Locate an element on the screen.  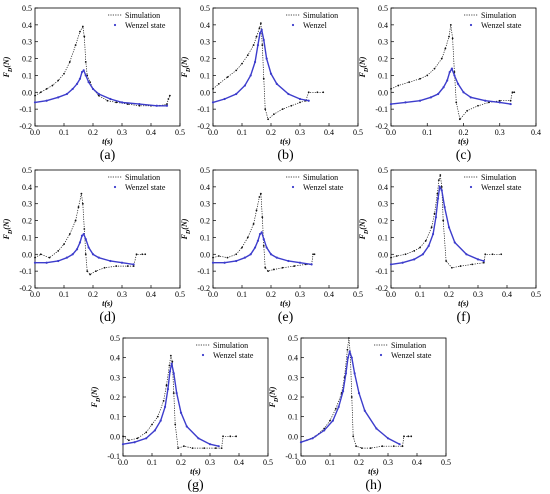
x-tick-label: 0.3 is located at coordinates (122, 132).